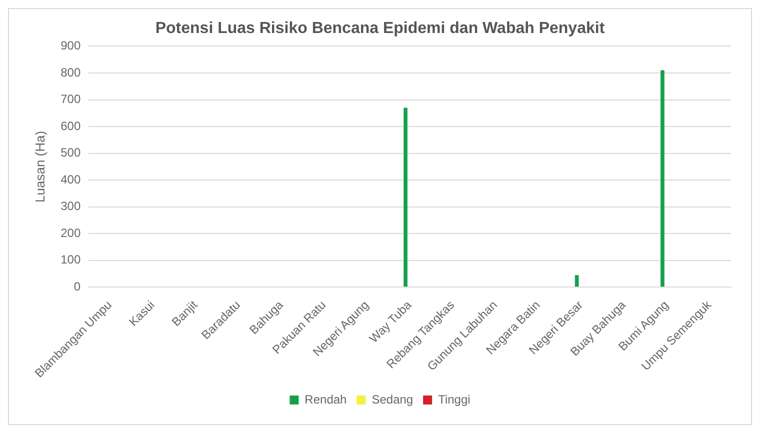 The width and height of the screenshot is (764, 437). I want to click on y-tick-label: 700, so click(70, 99).